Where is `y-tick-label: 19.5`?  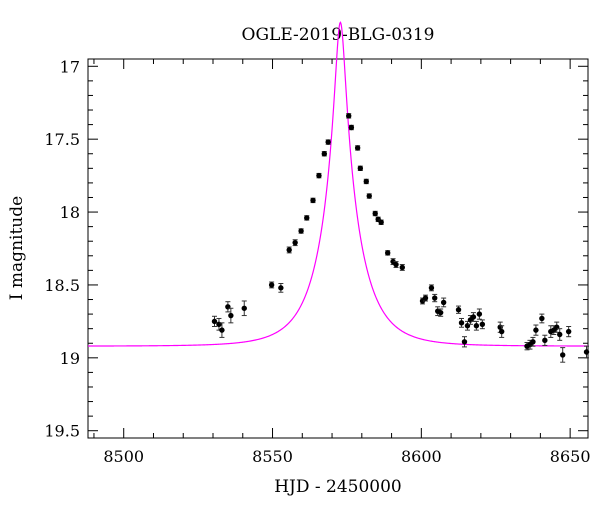
y-tick-label: 19.5 is located at coordinates (62, 431).